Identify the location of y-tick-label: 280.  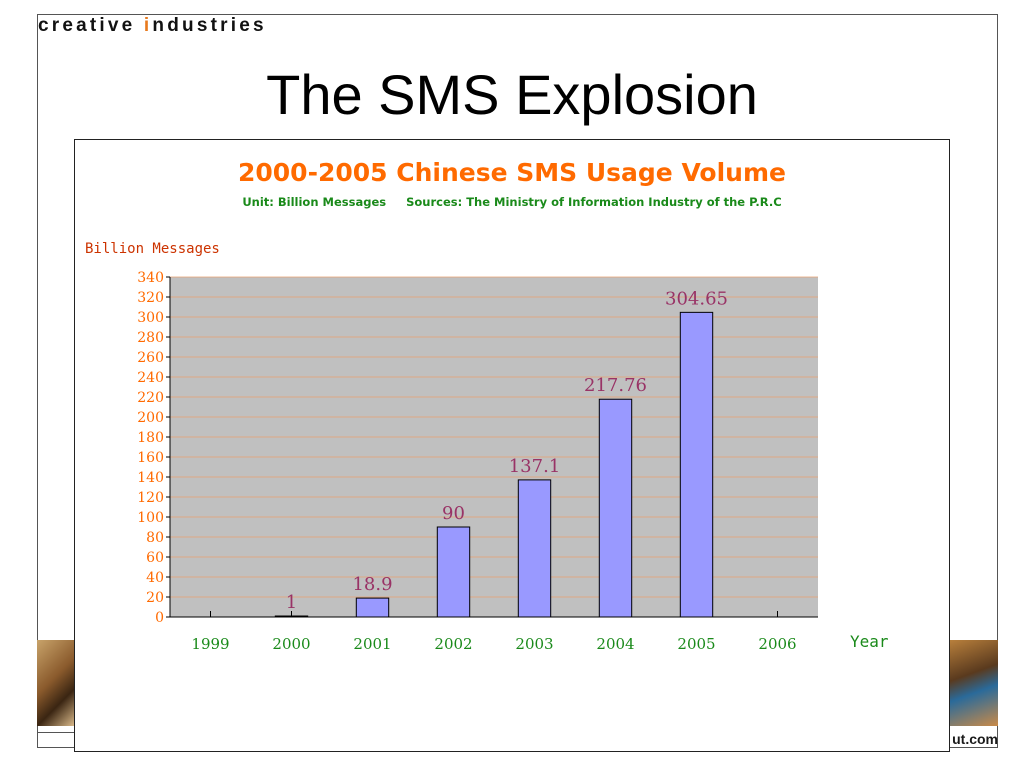
(150, 338).